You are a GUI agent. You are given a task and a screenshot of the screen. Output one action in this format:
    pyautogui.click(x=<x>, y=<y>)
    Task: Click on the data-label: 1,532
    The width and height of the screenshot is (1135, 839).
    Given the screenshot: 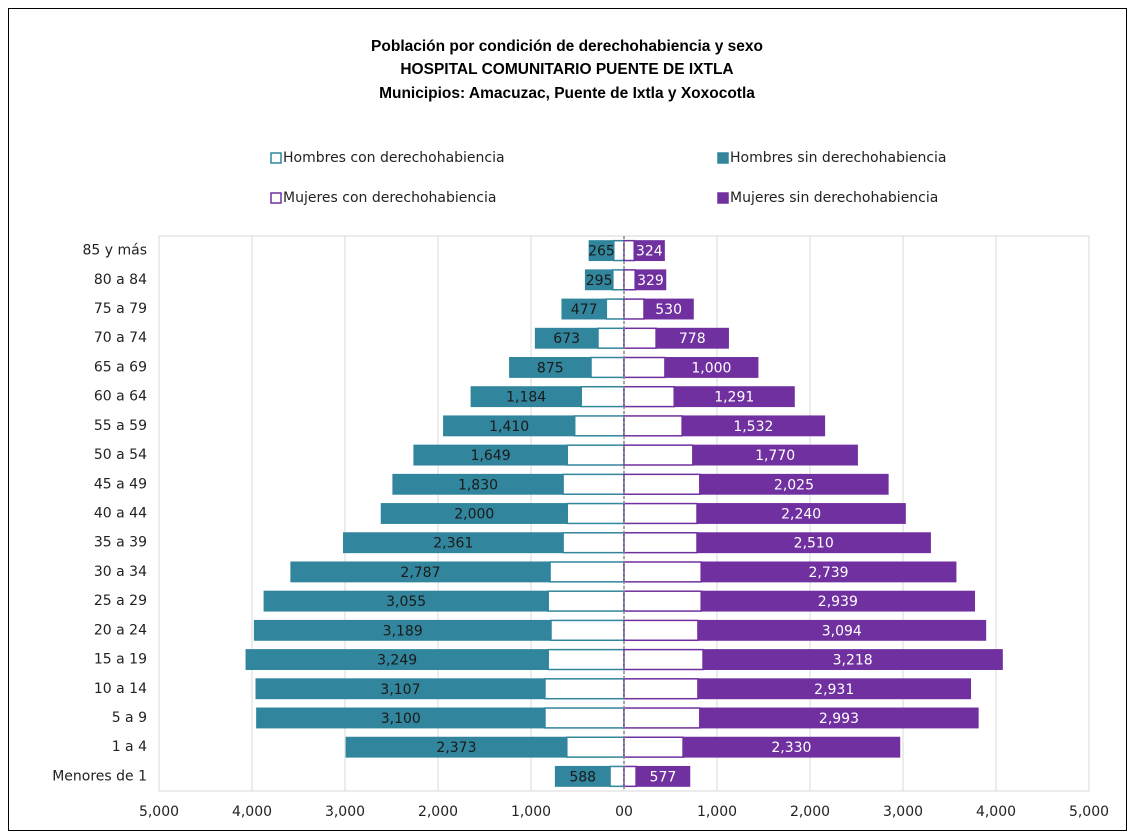 What is the action you would take?
    pyautogui.click(x=753, y=427)
    